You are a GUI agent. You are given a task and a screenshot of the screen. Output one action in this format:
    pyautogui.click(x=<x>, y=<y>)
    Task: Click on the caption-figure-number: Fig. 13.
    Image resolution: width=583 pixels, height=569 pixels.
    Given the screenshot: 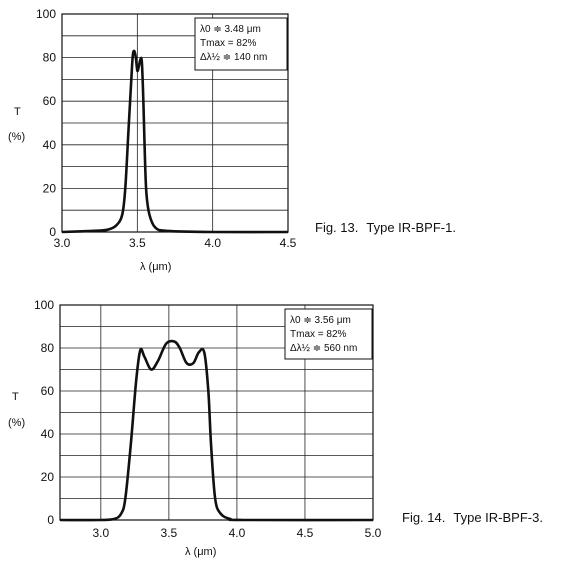 What is the action you would take?
    pyautogui.click(x=337, y=227)
    